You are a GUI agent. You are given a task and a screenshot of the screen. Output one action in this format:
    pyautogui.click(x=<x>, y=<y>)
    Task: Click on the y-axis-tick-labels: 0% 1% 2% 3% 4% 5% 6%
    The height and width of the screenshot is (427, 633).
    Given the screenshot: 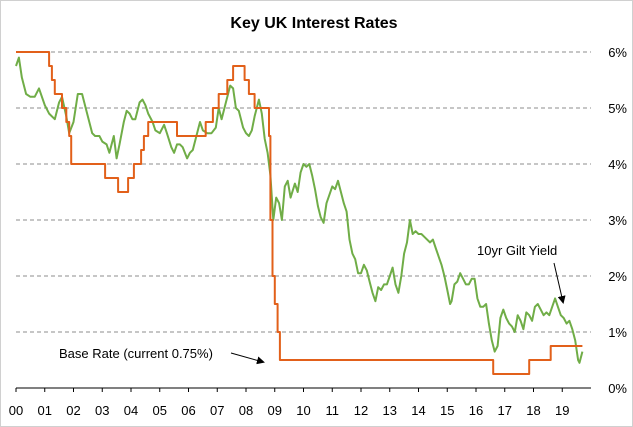 What is the action you would take?
    pyautogui.click(x=617, y=220)
    